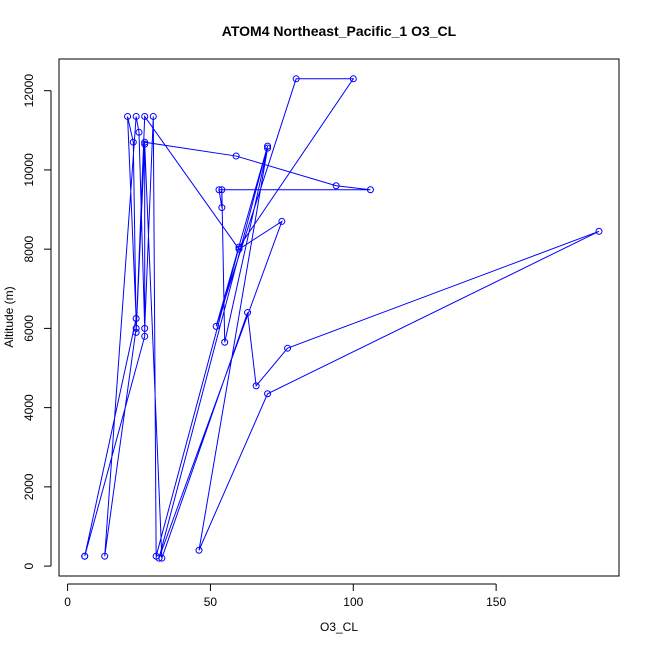 The width and height of the screenshot is (650, 650). I want to click on y-tick-label: 6000, so click(29, 328).